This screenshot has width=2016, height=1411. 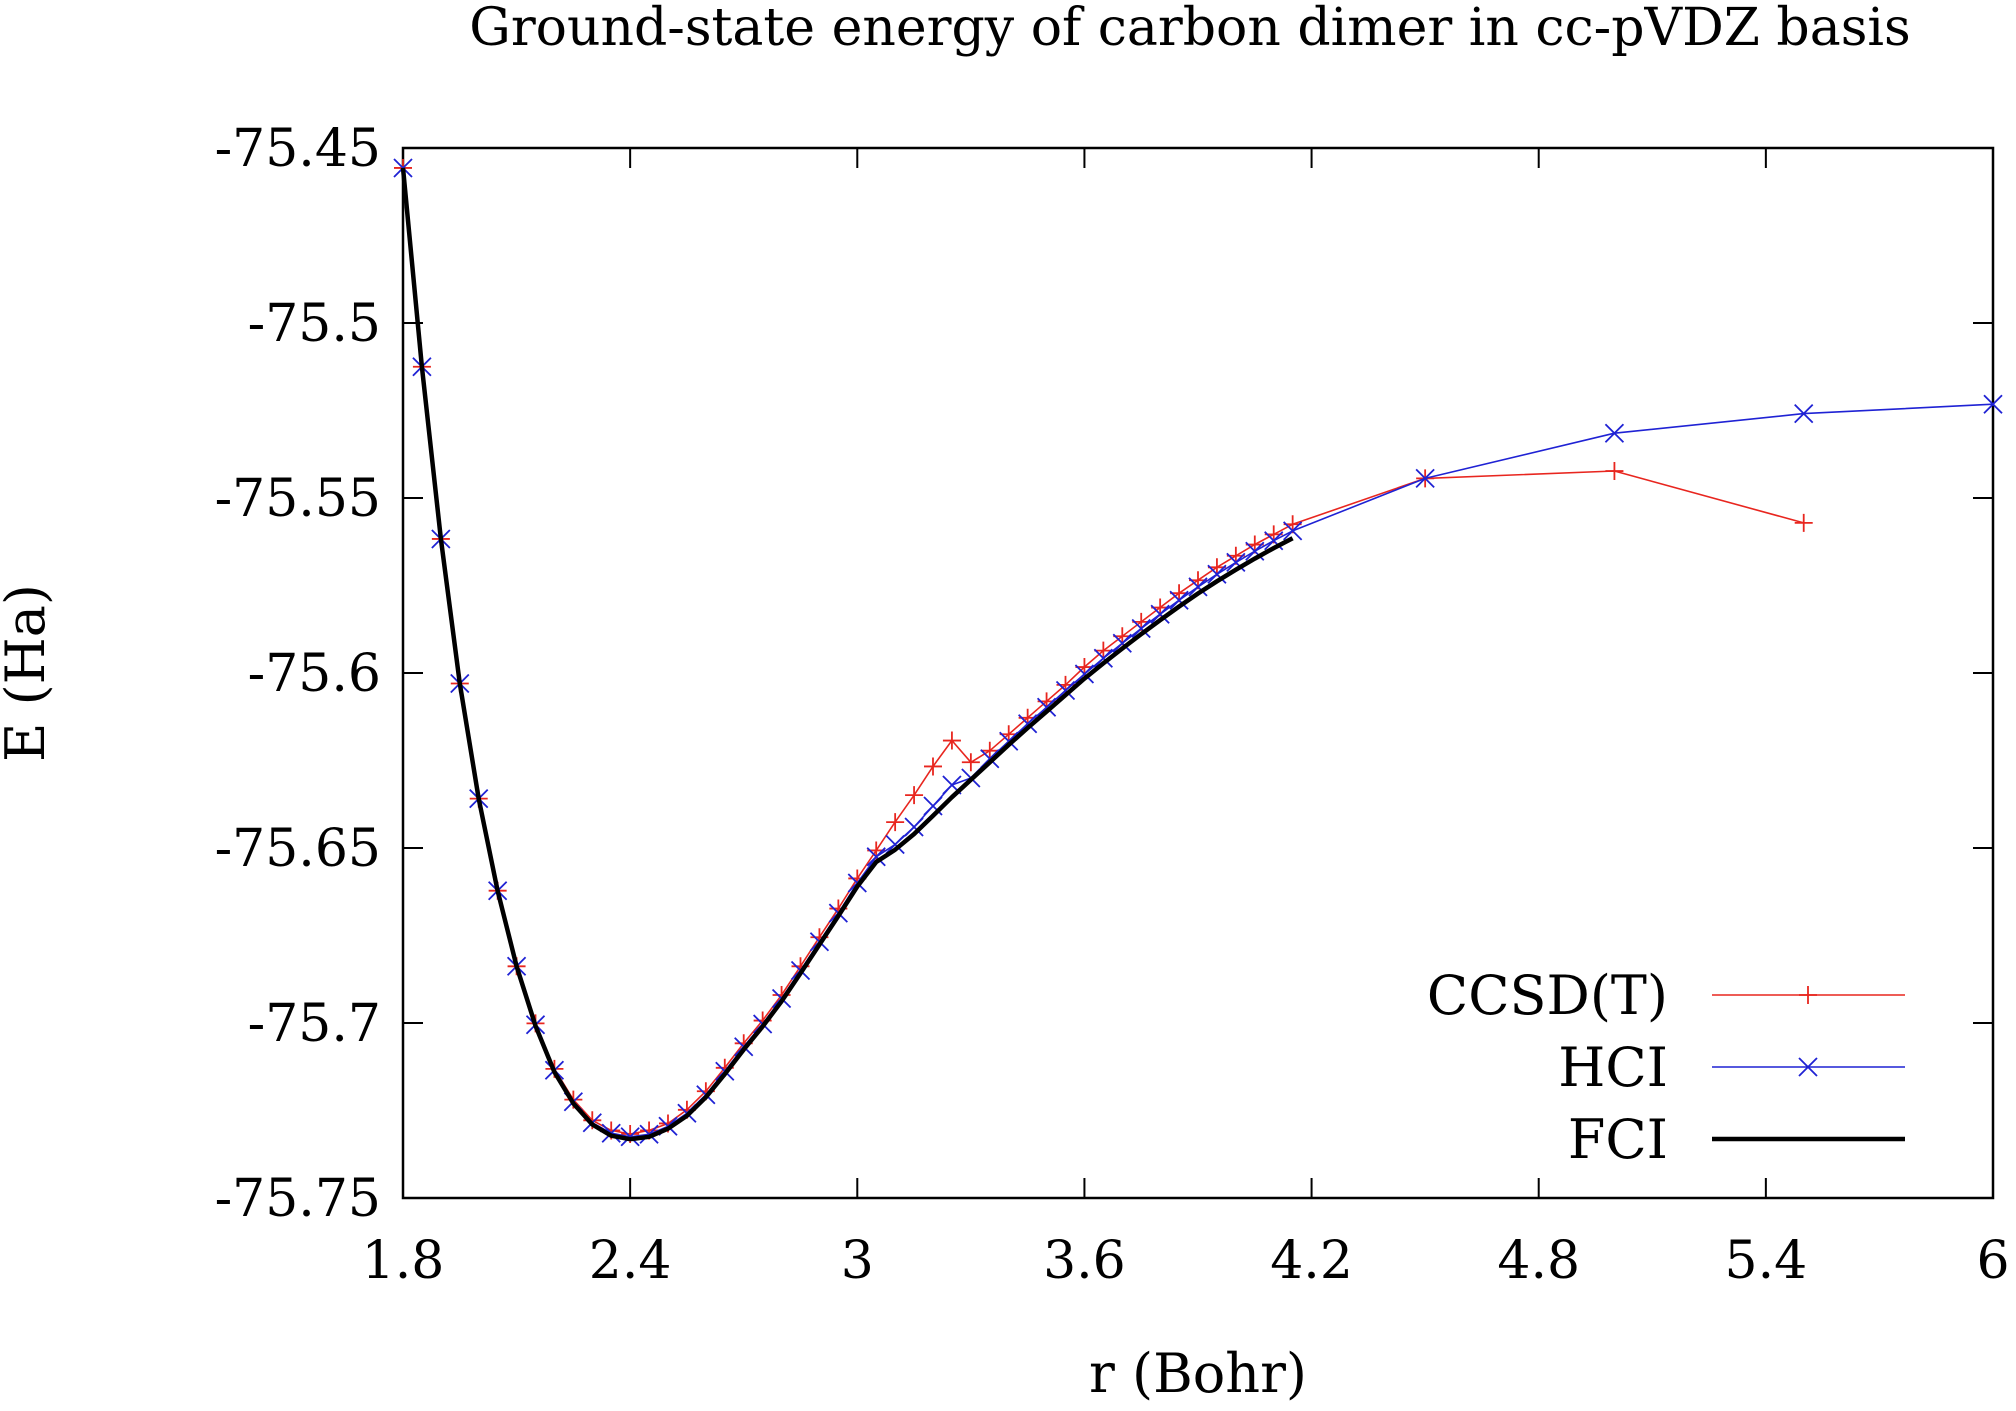 I want to click on x-tick-label: 4.2, so click(x=1311, y=1261).